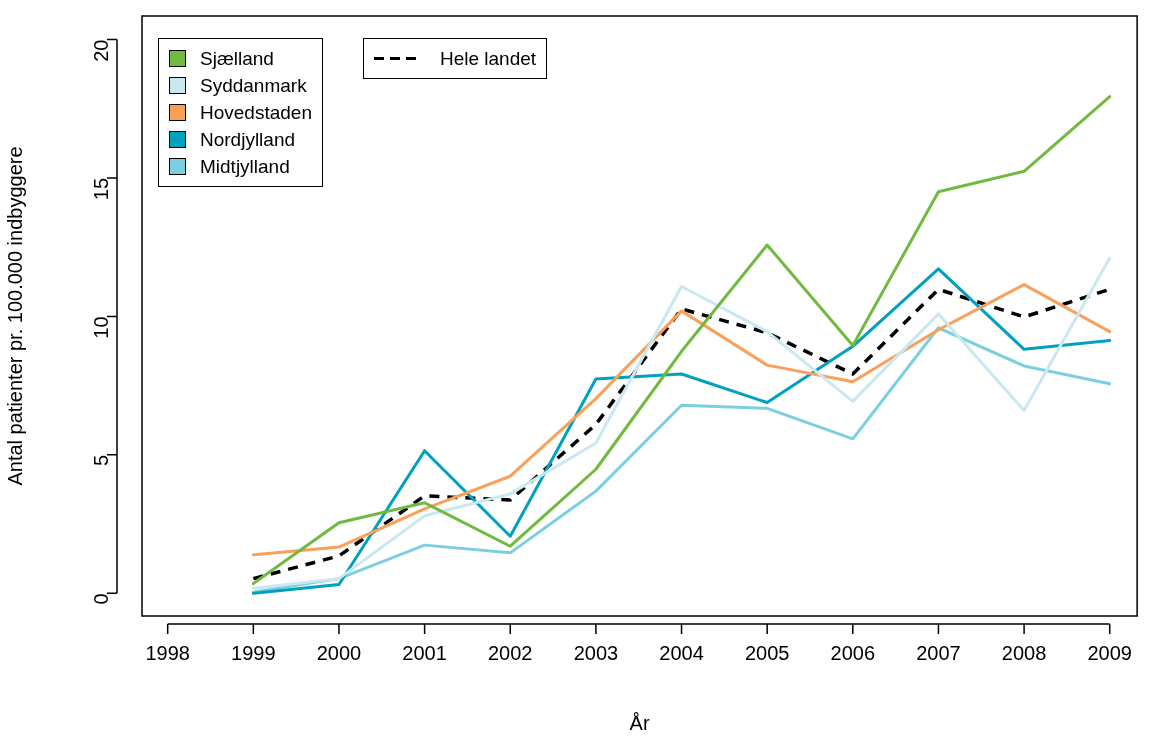  What do you see at coordinates (253, 86) in the screenshot?
I see `legend-label: Syddanmark` at bounding box center [253, 86].